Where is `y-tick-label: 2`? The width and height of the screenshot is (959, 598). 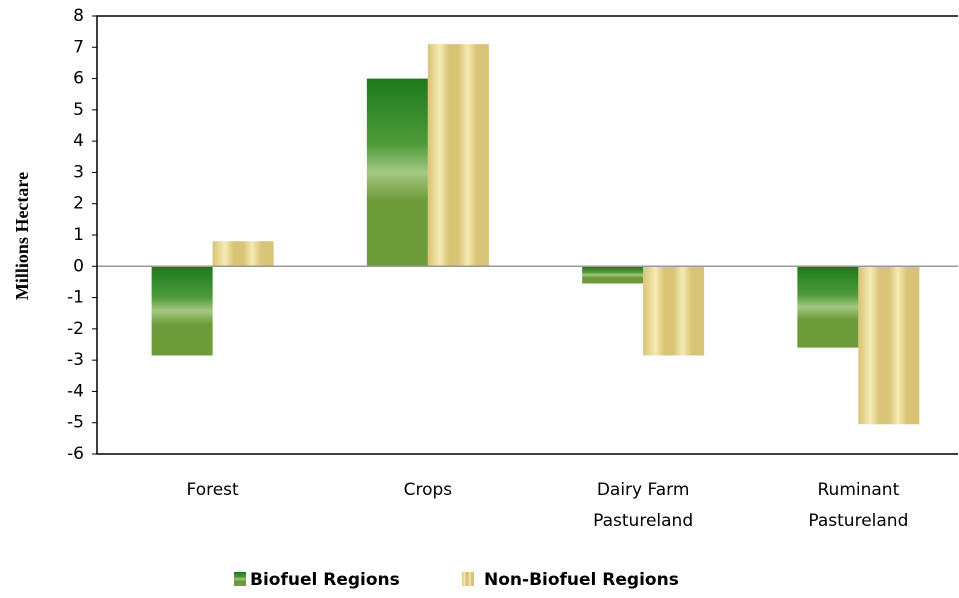 y-tick-label: 2 is located at coordinates (78, 204).